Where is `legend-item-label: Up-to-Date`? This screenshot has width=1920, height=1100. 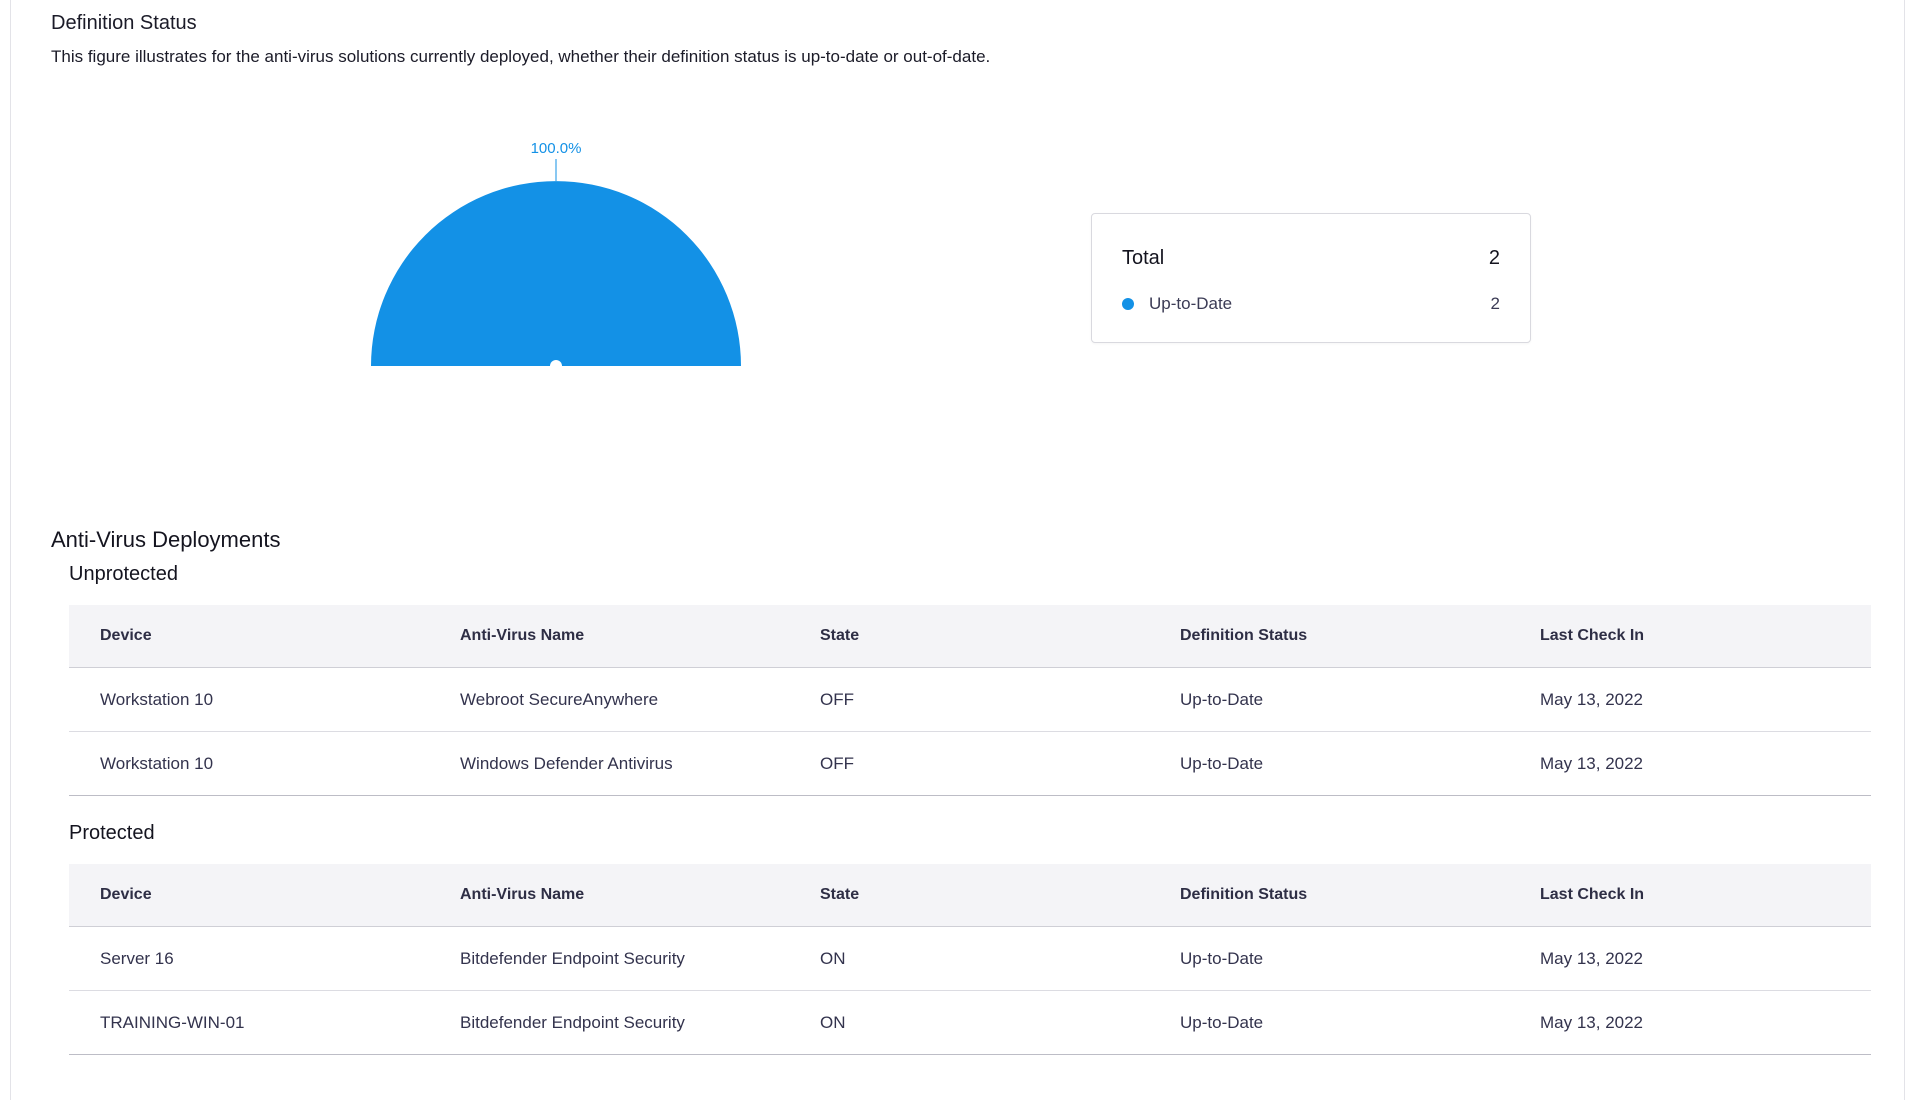
legend-item-label: Up-to-Date is located at coordinates (1191, 303).